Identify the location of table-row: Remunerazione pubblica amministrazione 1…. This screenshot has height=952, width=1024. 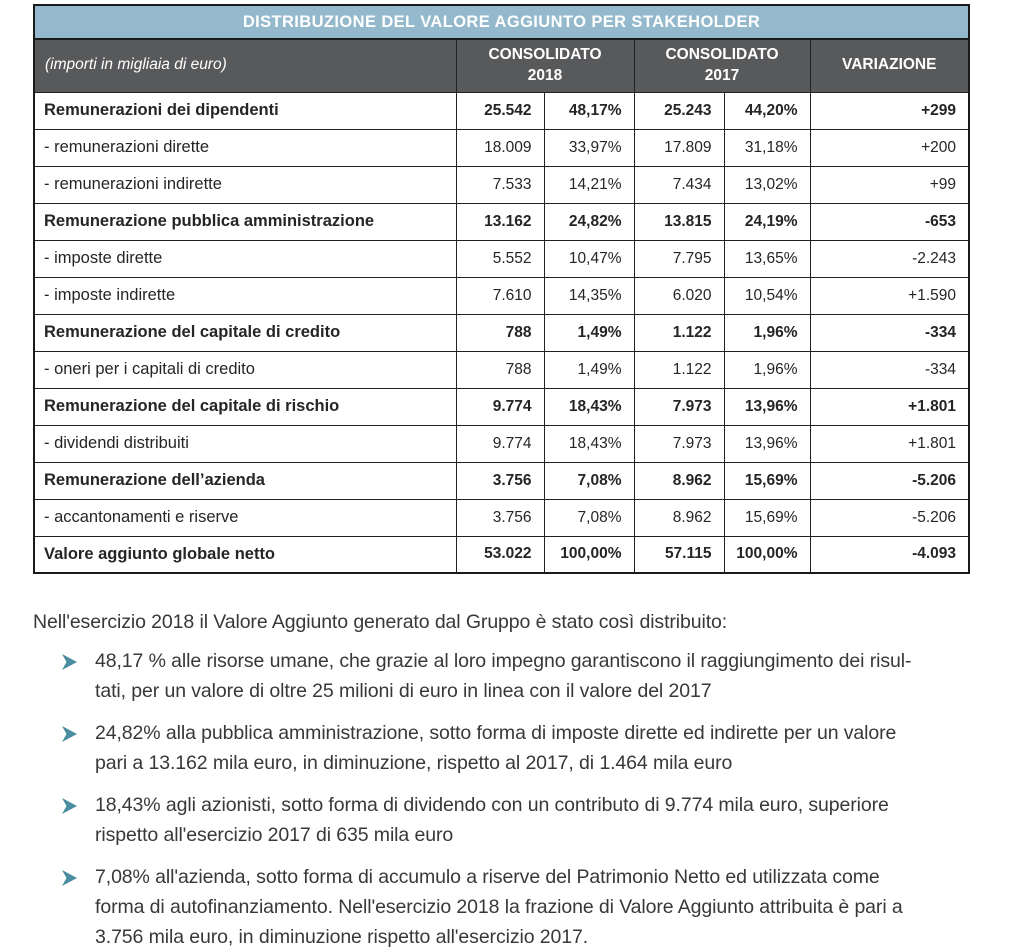
(501, 221).